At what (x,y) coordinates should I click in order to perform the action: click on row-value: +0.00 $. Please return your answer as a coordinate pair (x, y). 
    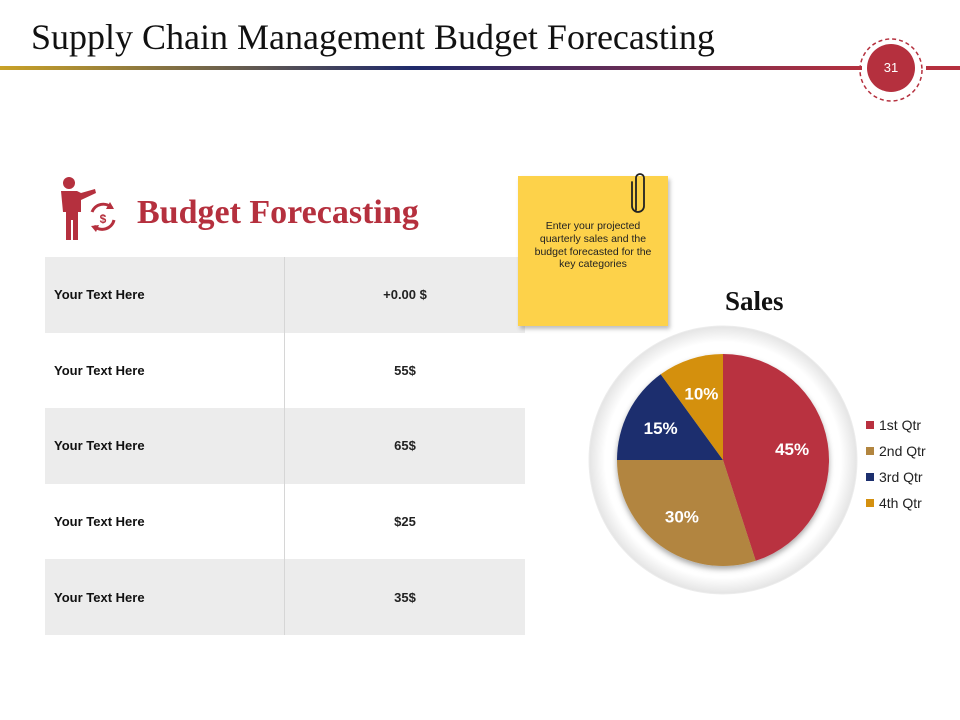
    Looking at the image, I should click on (405, 295).